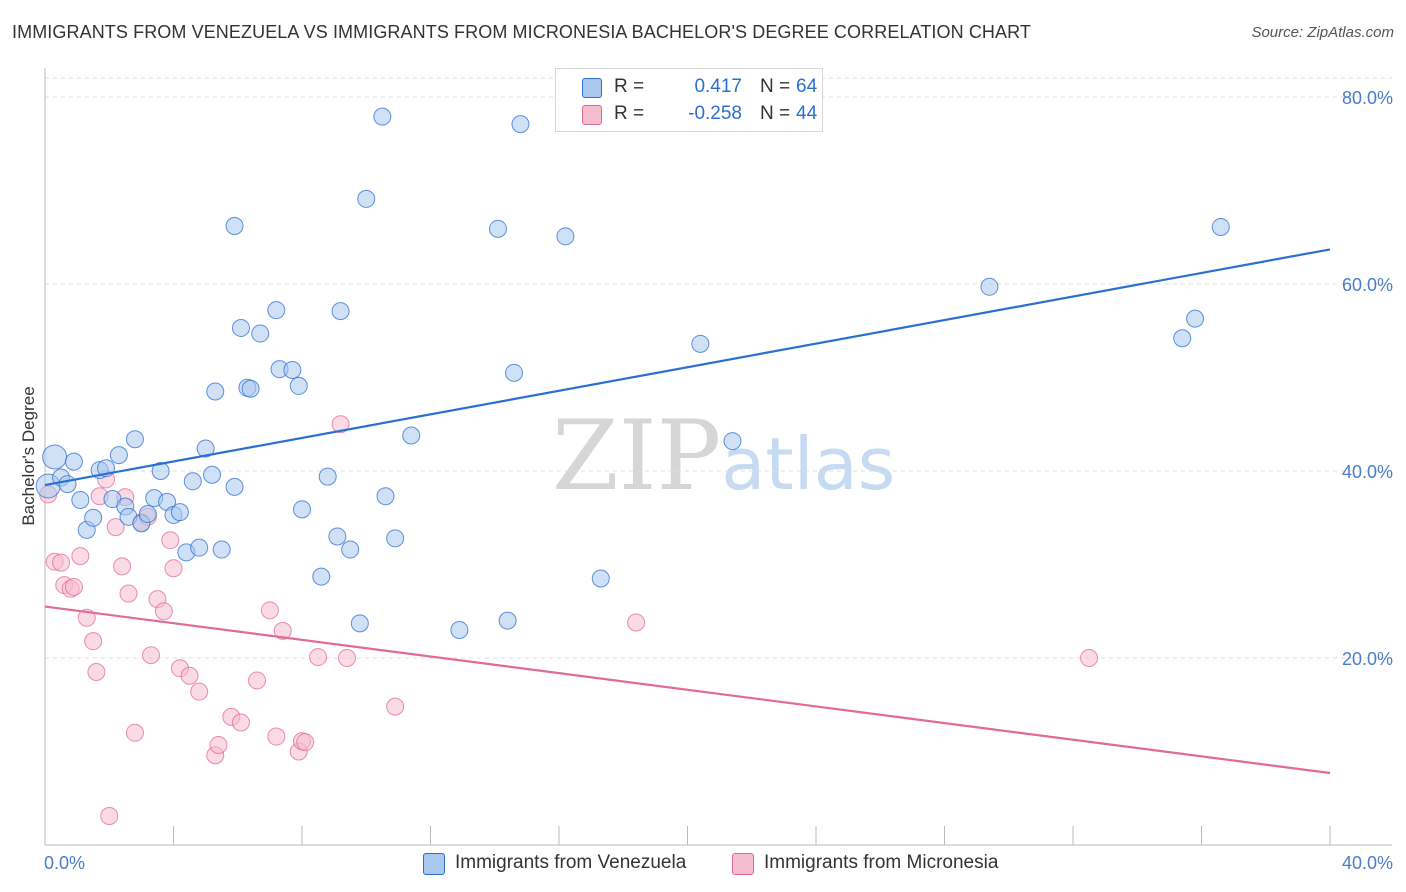  Describe the element at coordinates (571, 862) in the screenshot. I see `bottom-legend-label: Immigrants from Venezuela` at that location.